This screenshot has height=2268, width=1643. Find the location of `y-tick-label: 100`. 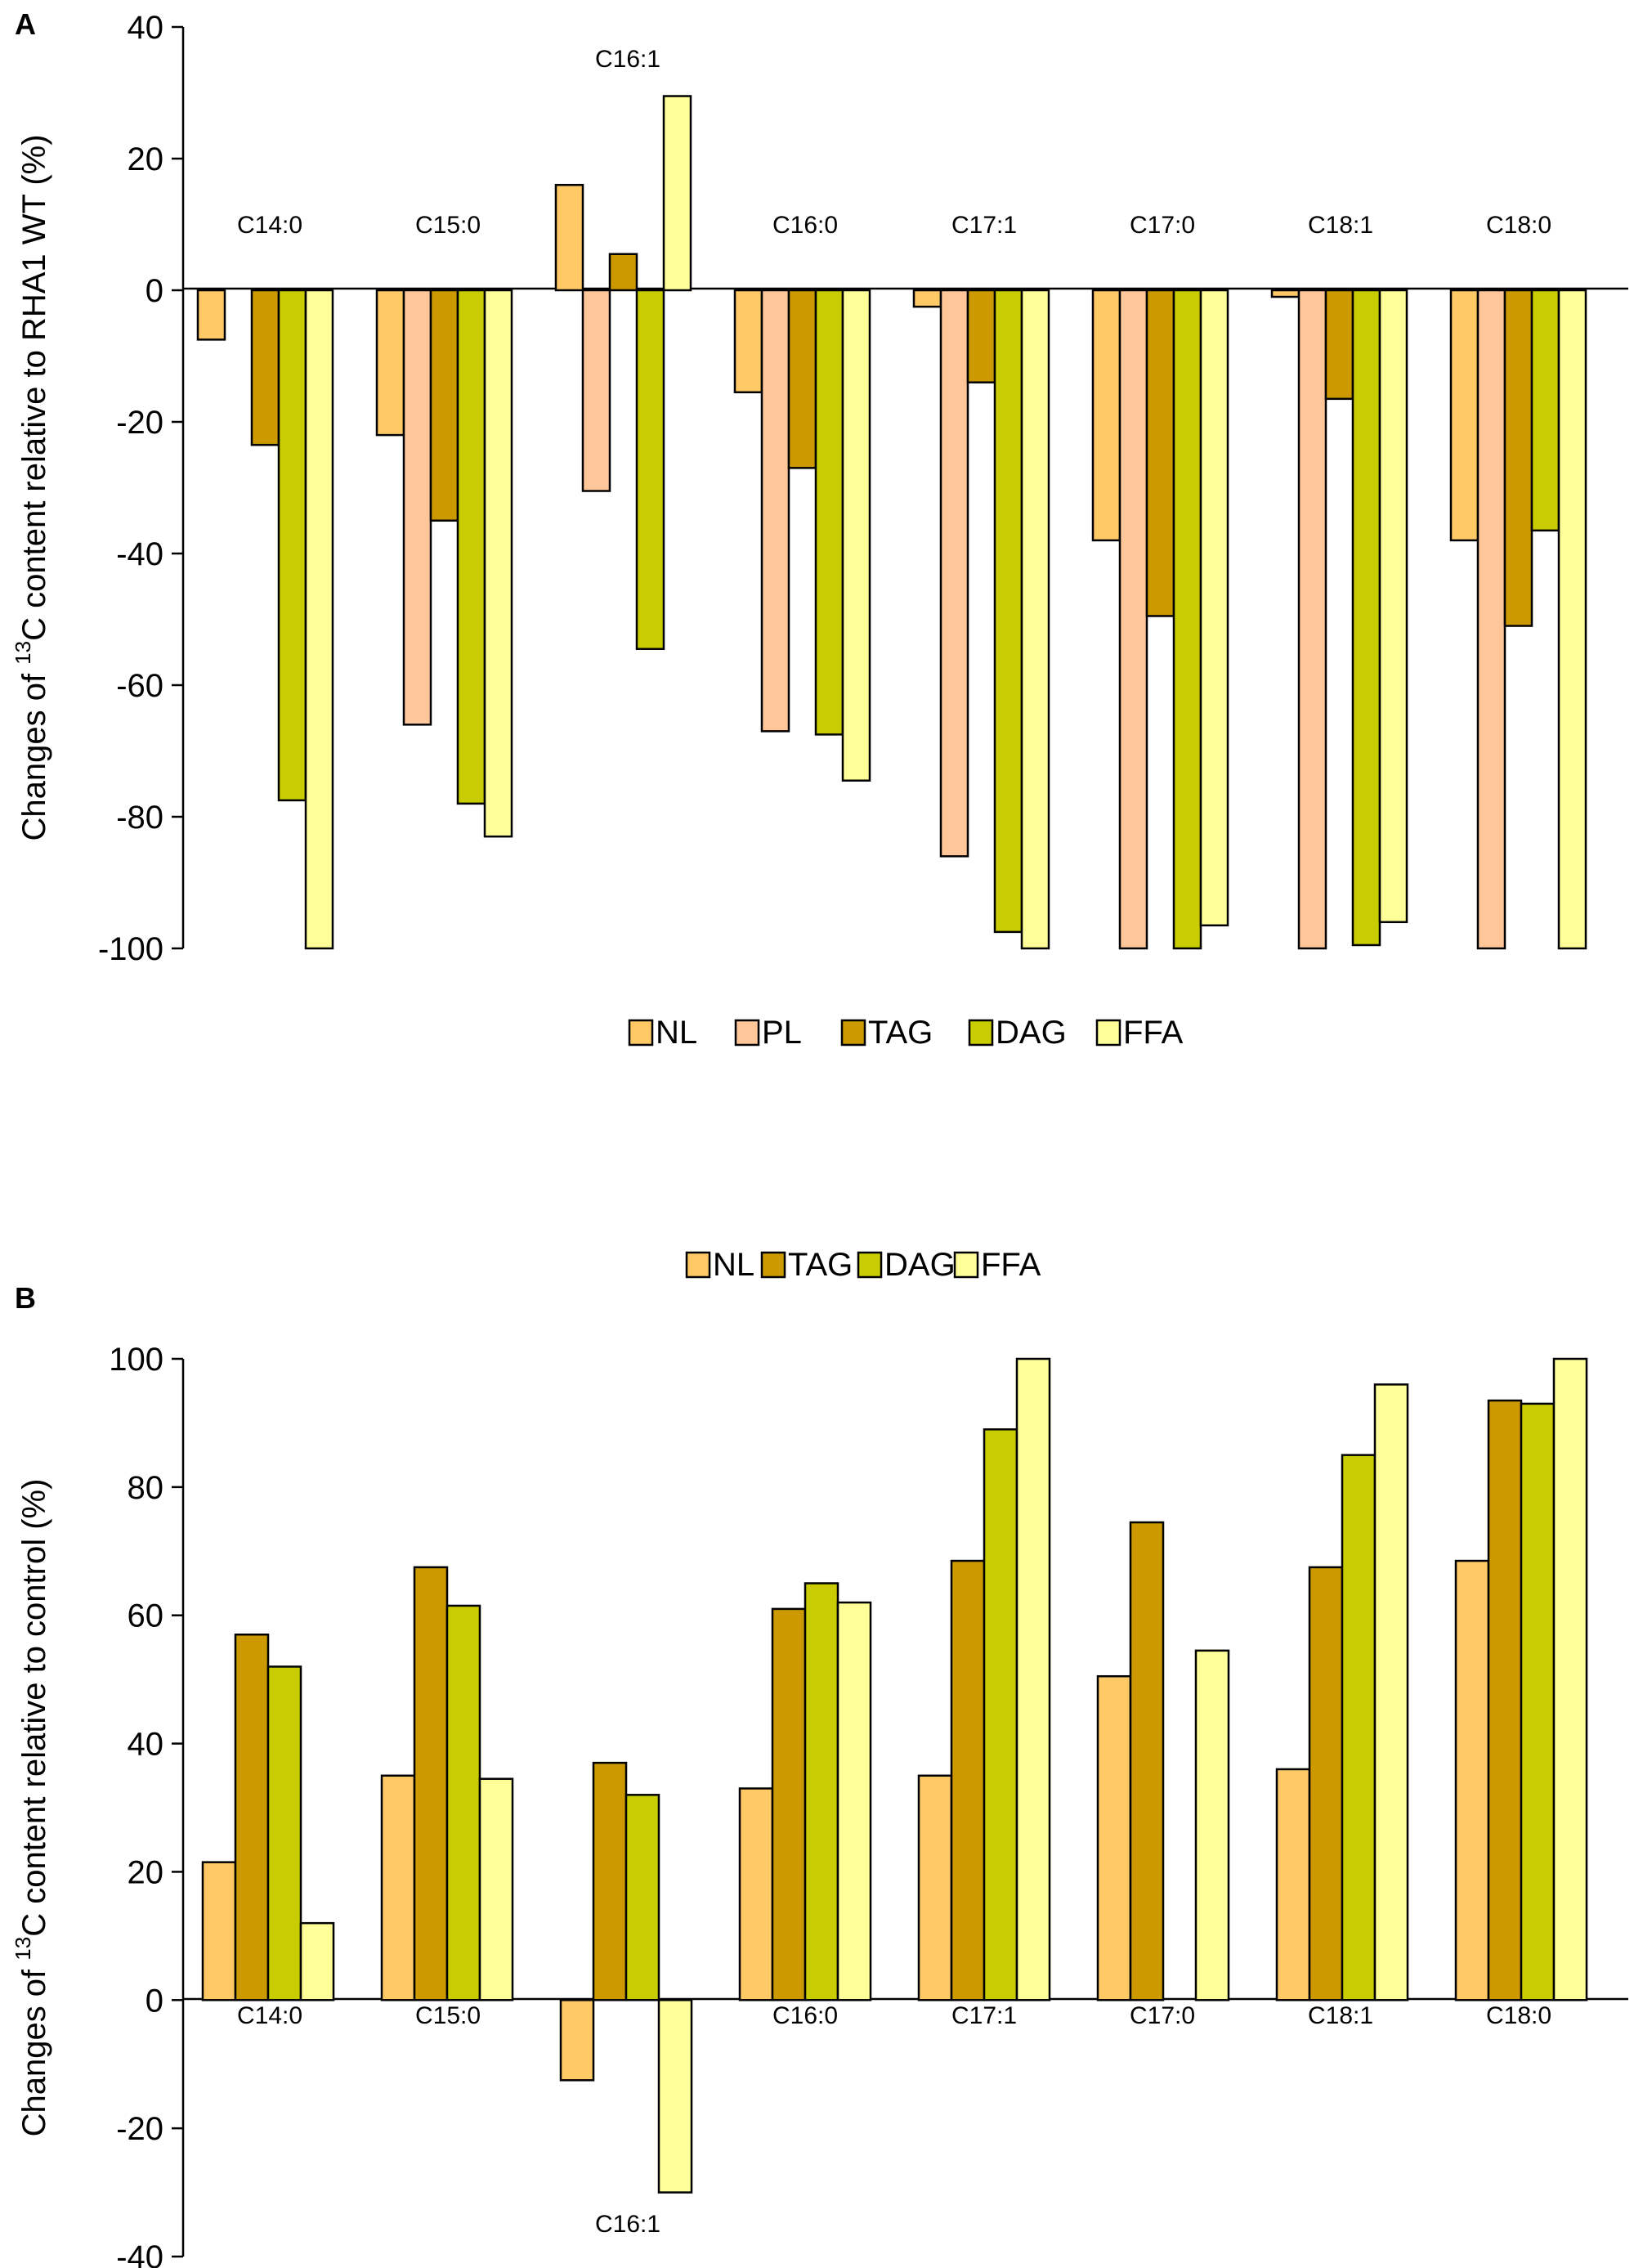

y-tick-label: 100 is located at coordinates (136, 1360).